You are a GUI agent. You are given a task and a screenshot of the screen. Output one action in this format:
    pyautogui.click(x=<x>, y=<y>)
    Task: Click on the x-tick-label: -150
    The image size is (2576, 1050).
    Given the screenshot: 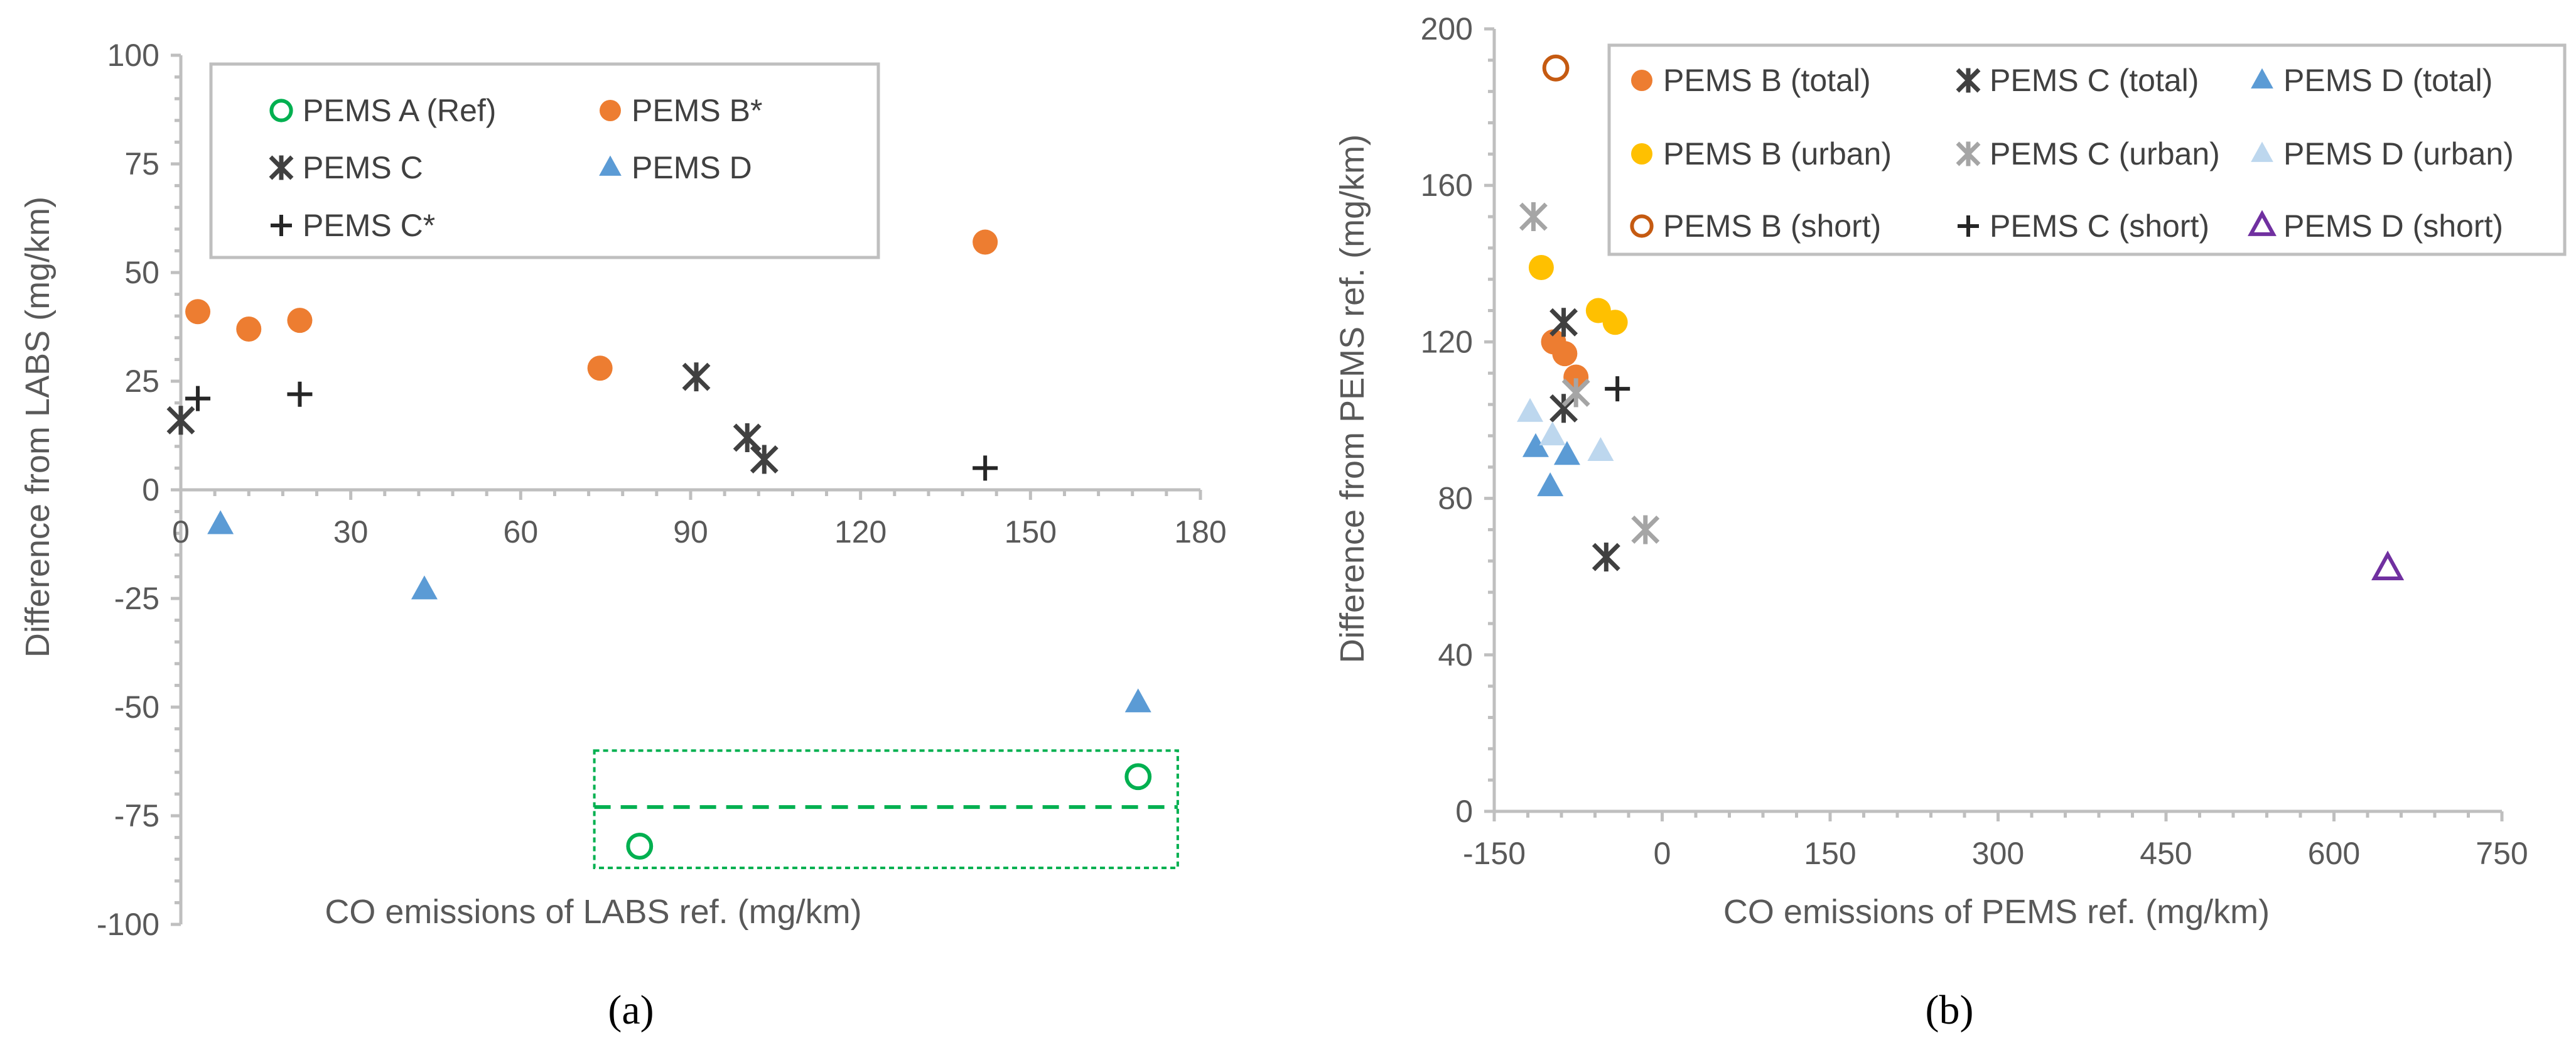 What is the action you would take?
    pyautogui.click(x=1495, y=853)
    